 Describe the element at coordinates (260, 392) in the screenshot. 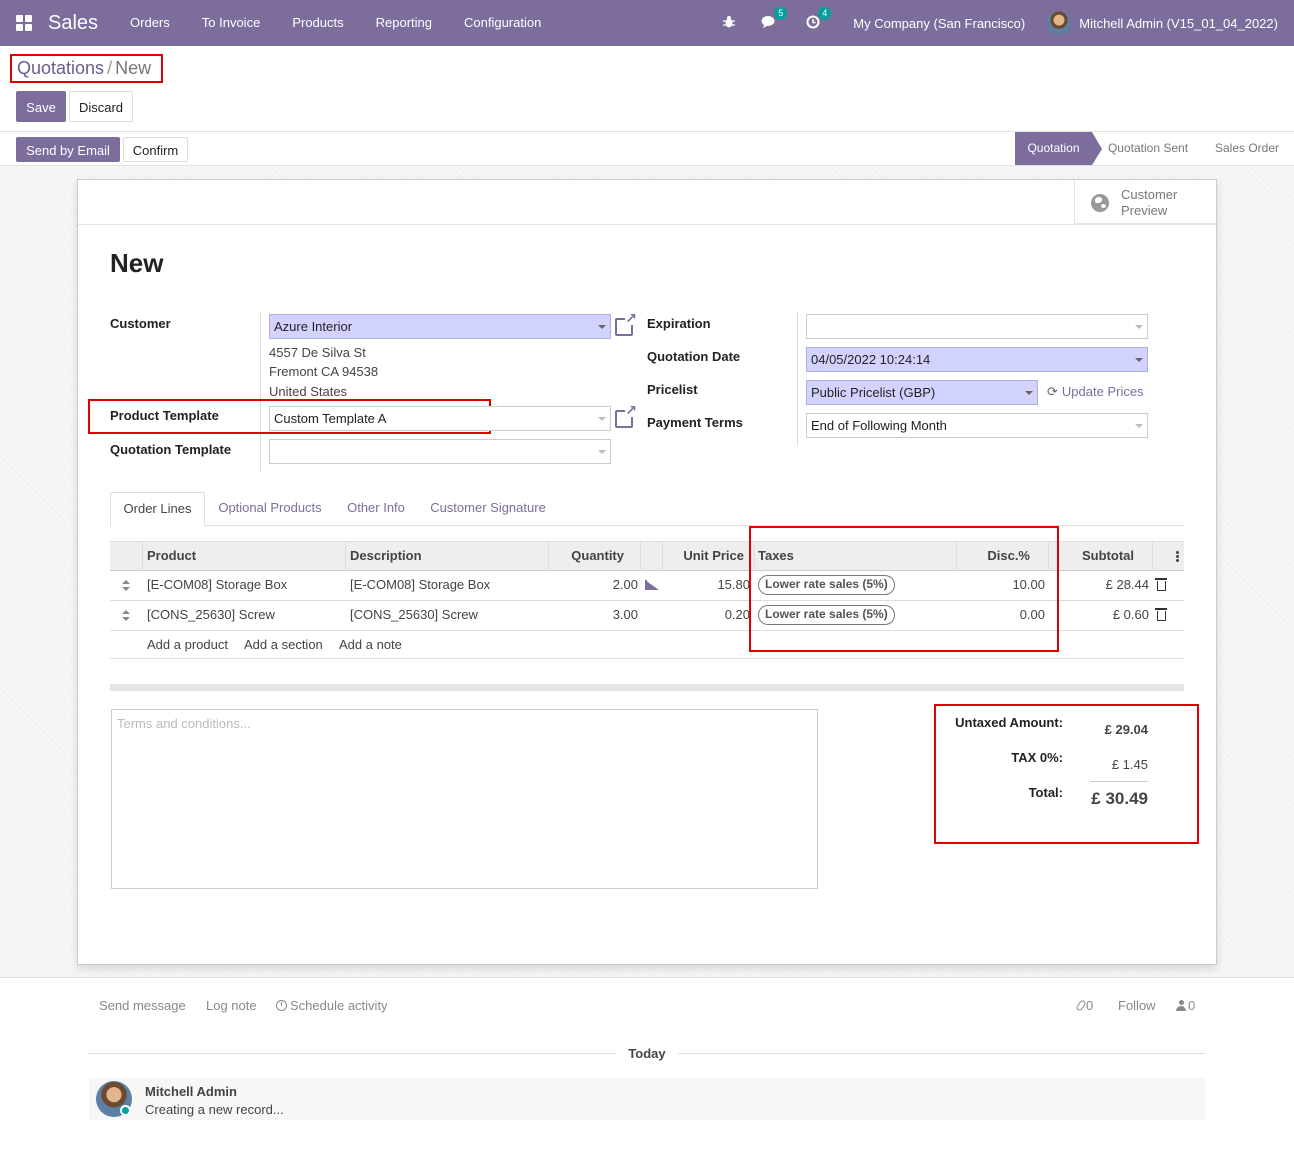

I see `left-field-divider` at that location.